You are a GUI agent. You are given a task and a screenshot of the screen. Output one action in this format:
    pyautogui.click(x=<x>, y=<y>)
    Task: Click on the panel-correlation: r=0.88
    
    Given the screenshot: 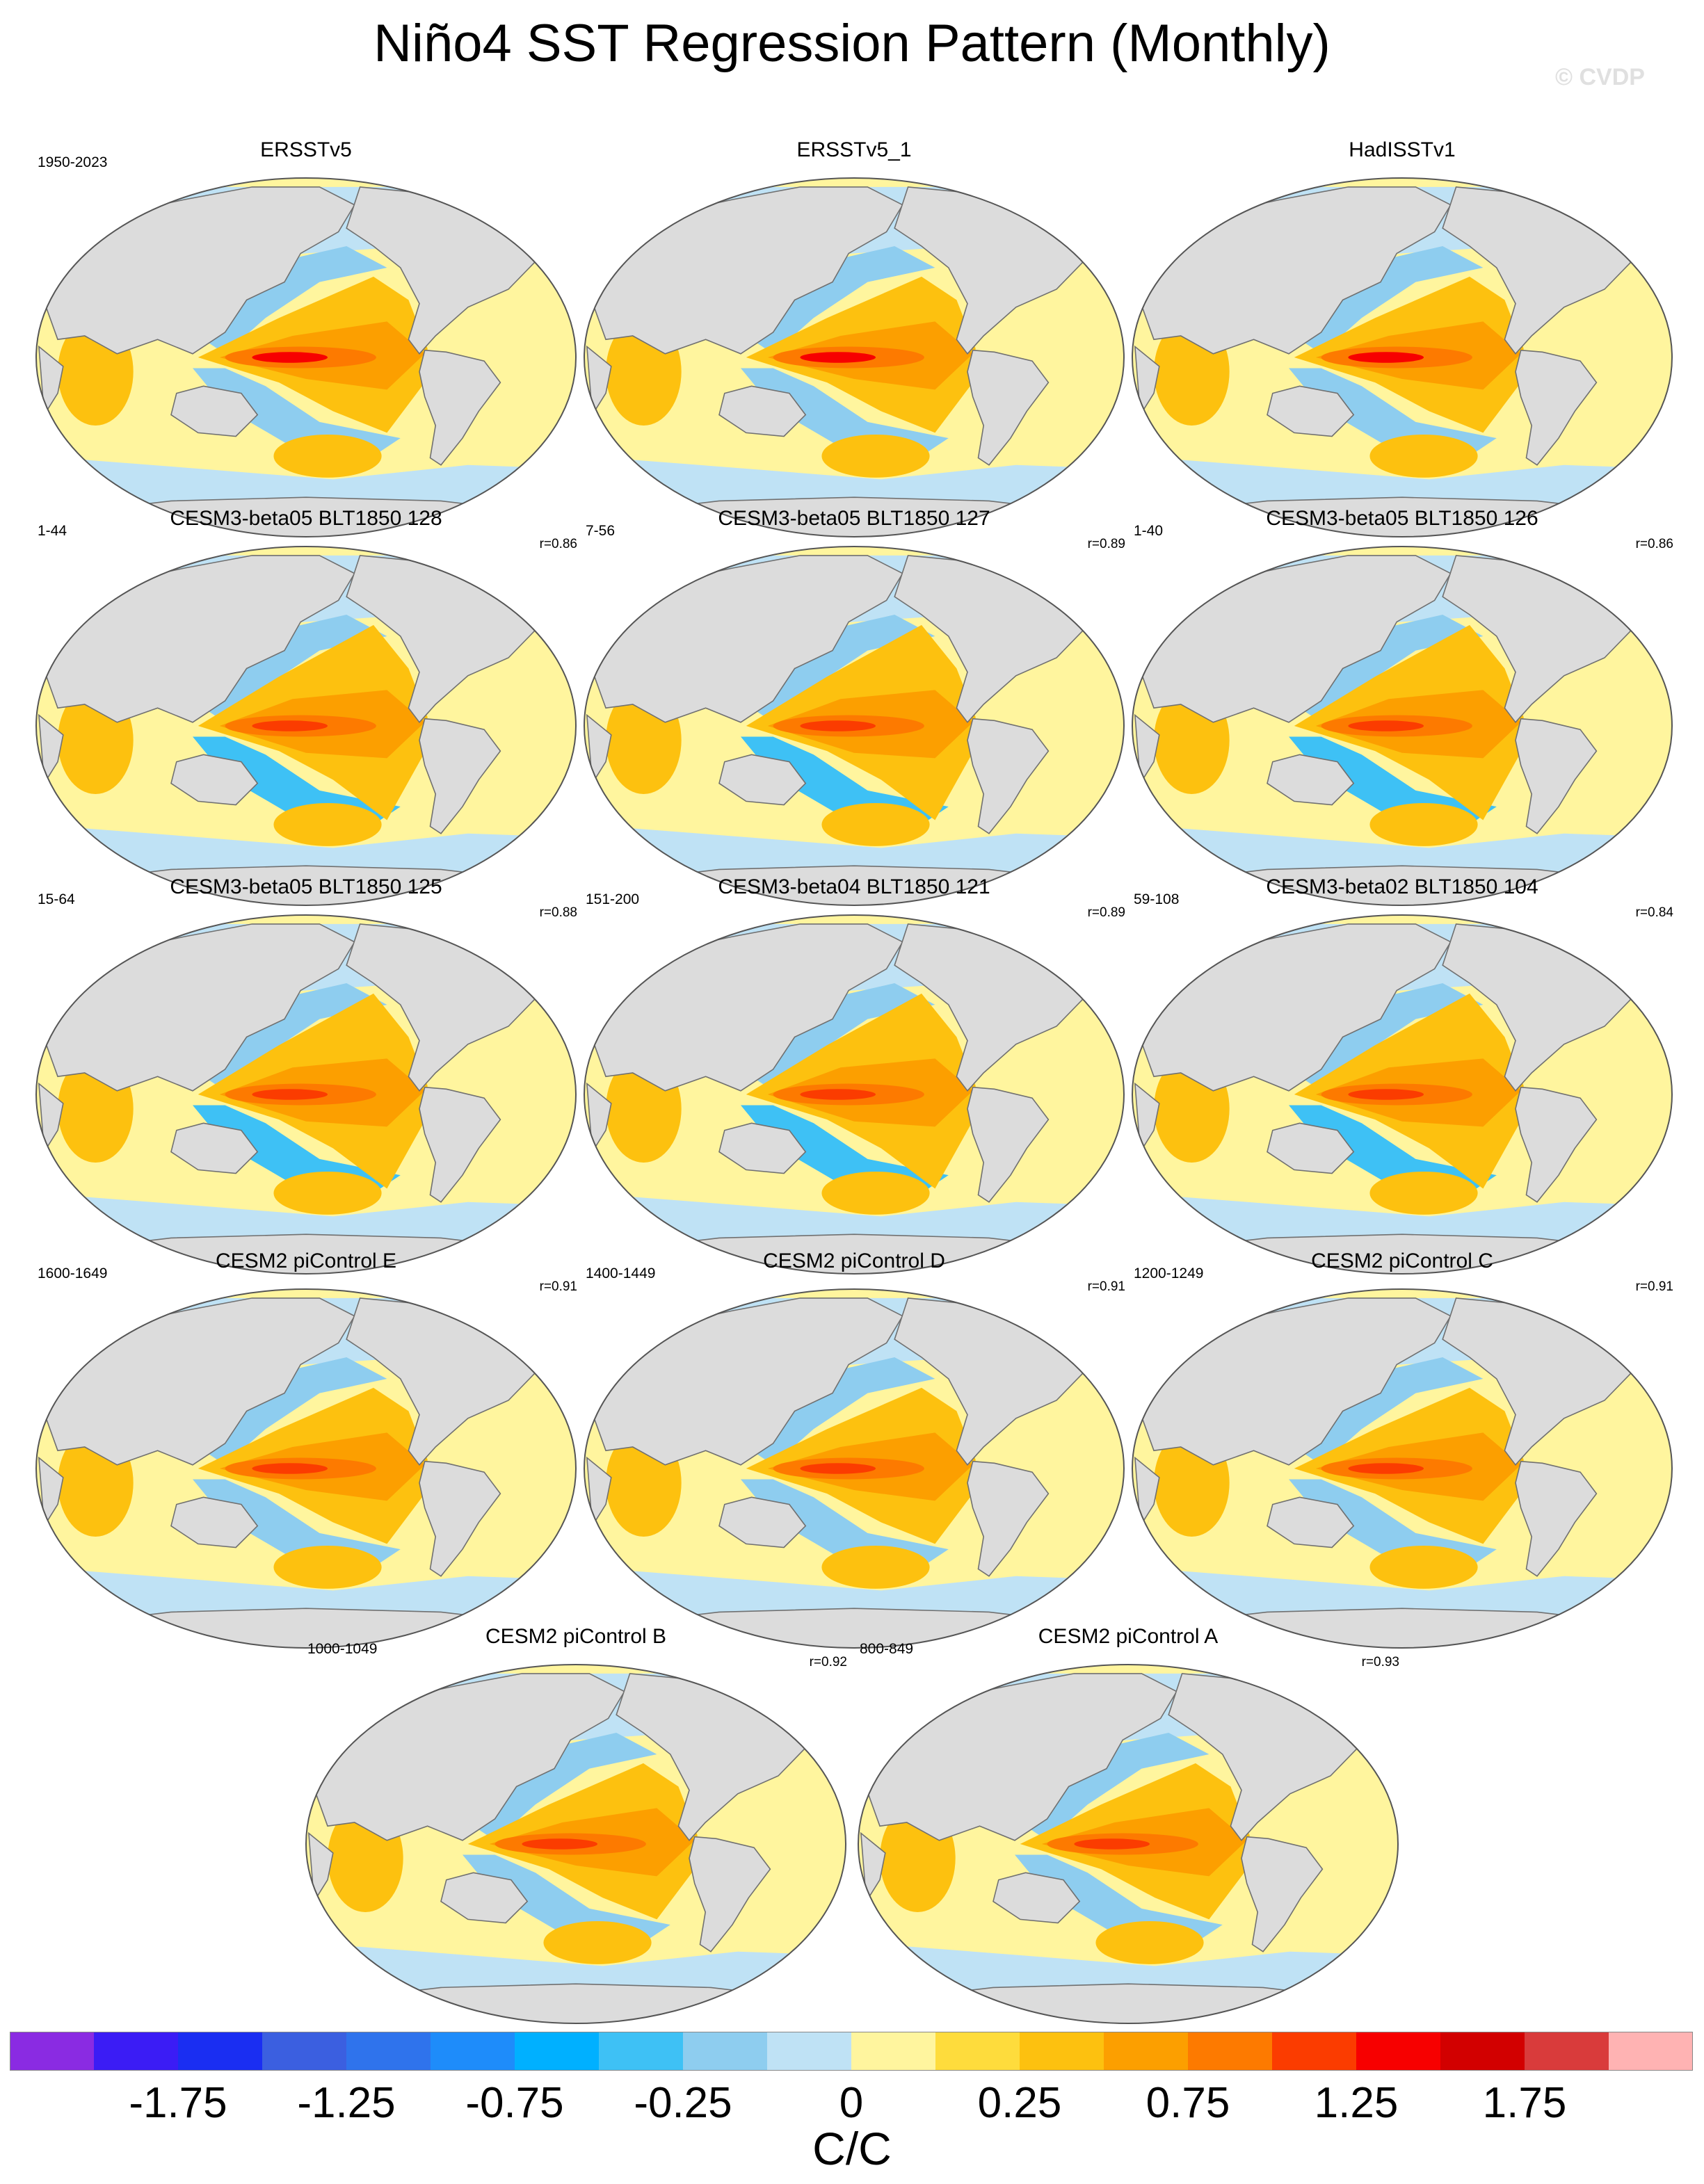 What is the action you would take?
    pyautogui.click(x=558, y=912)
    